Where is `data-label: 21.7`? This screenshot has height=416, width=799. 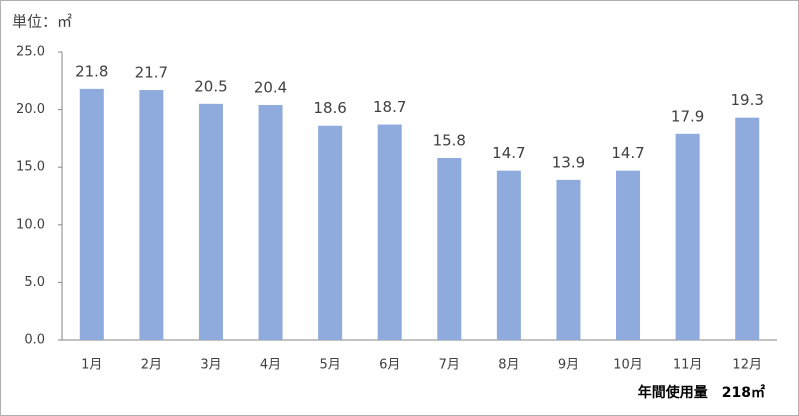 data-label: 21.7 is located at coordinates (151, 73).